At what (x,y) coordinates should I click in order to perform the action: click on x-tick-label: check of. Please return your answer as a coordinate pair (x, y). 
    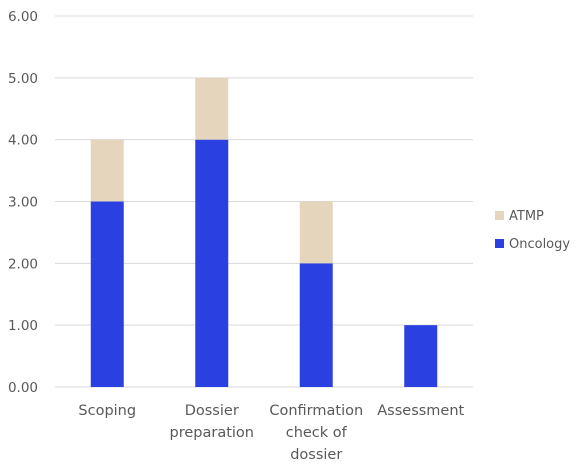
    Looking at the image, I should click on (317, 433).